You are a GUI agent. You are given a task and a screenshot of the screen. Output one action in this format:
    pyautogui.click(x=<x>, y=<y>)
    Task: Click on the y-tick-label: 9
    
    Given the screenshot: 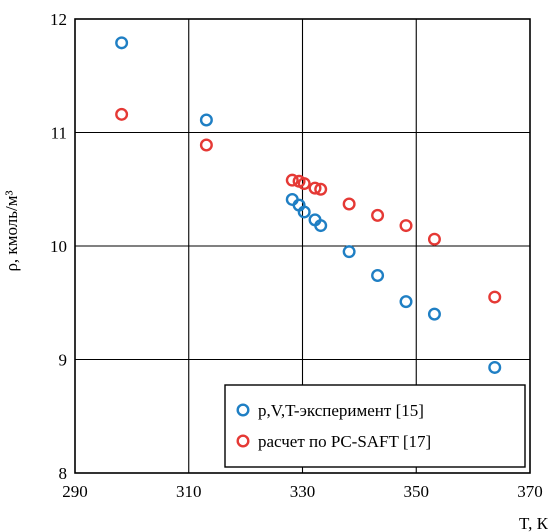 What is the action you would take?
    pyautogui.click(x=63, y=360)
    